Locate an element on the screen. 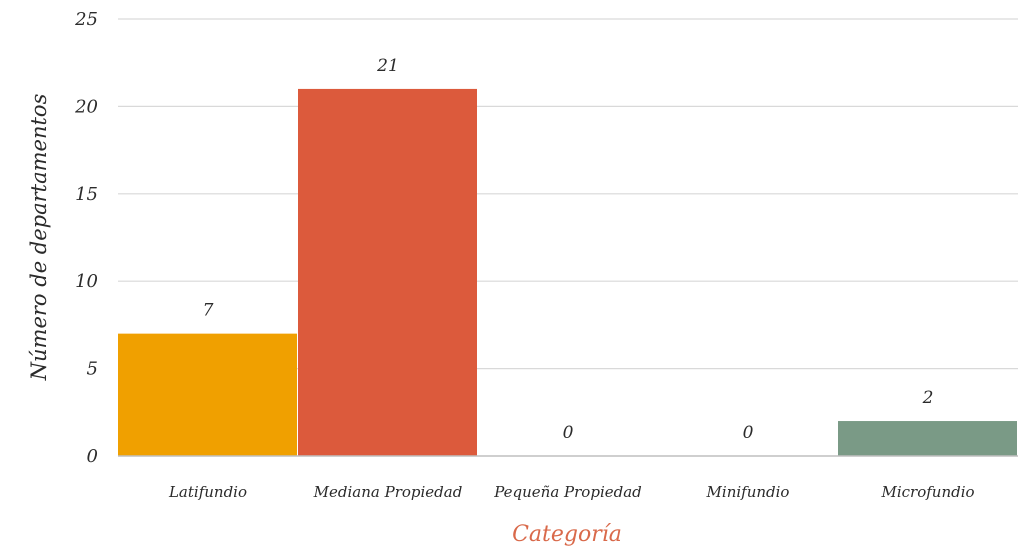 Image resolution: width=1029 pixels, height=547 pixels. y-tick-label: 5 is located at coordinates (92, 369).